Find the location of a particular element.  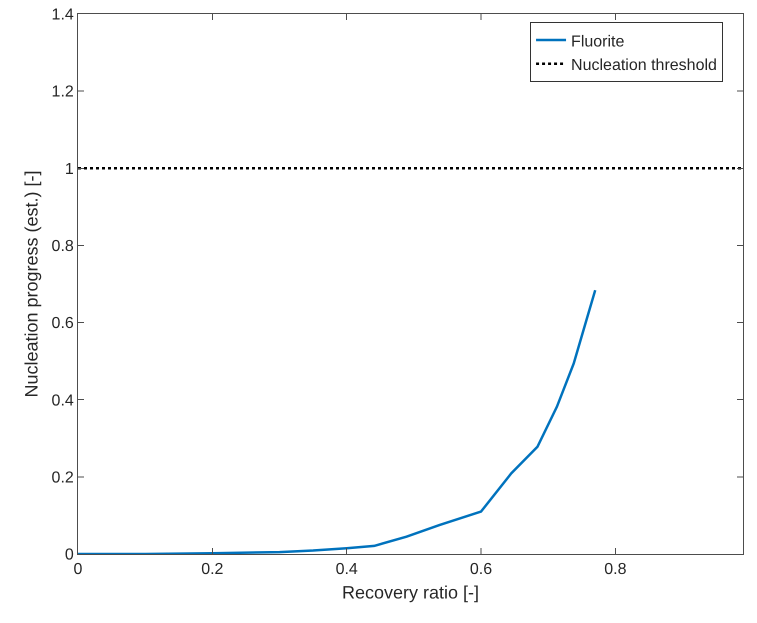

y-tick-label: 0.8 is located at coordinates (63, 247).